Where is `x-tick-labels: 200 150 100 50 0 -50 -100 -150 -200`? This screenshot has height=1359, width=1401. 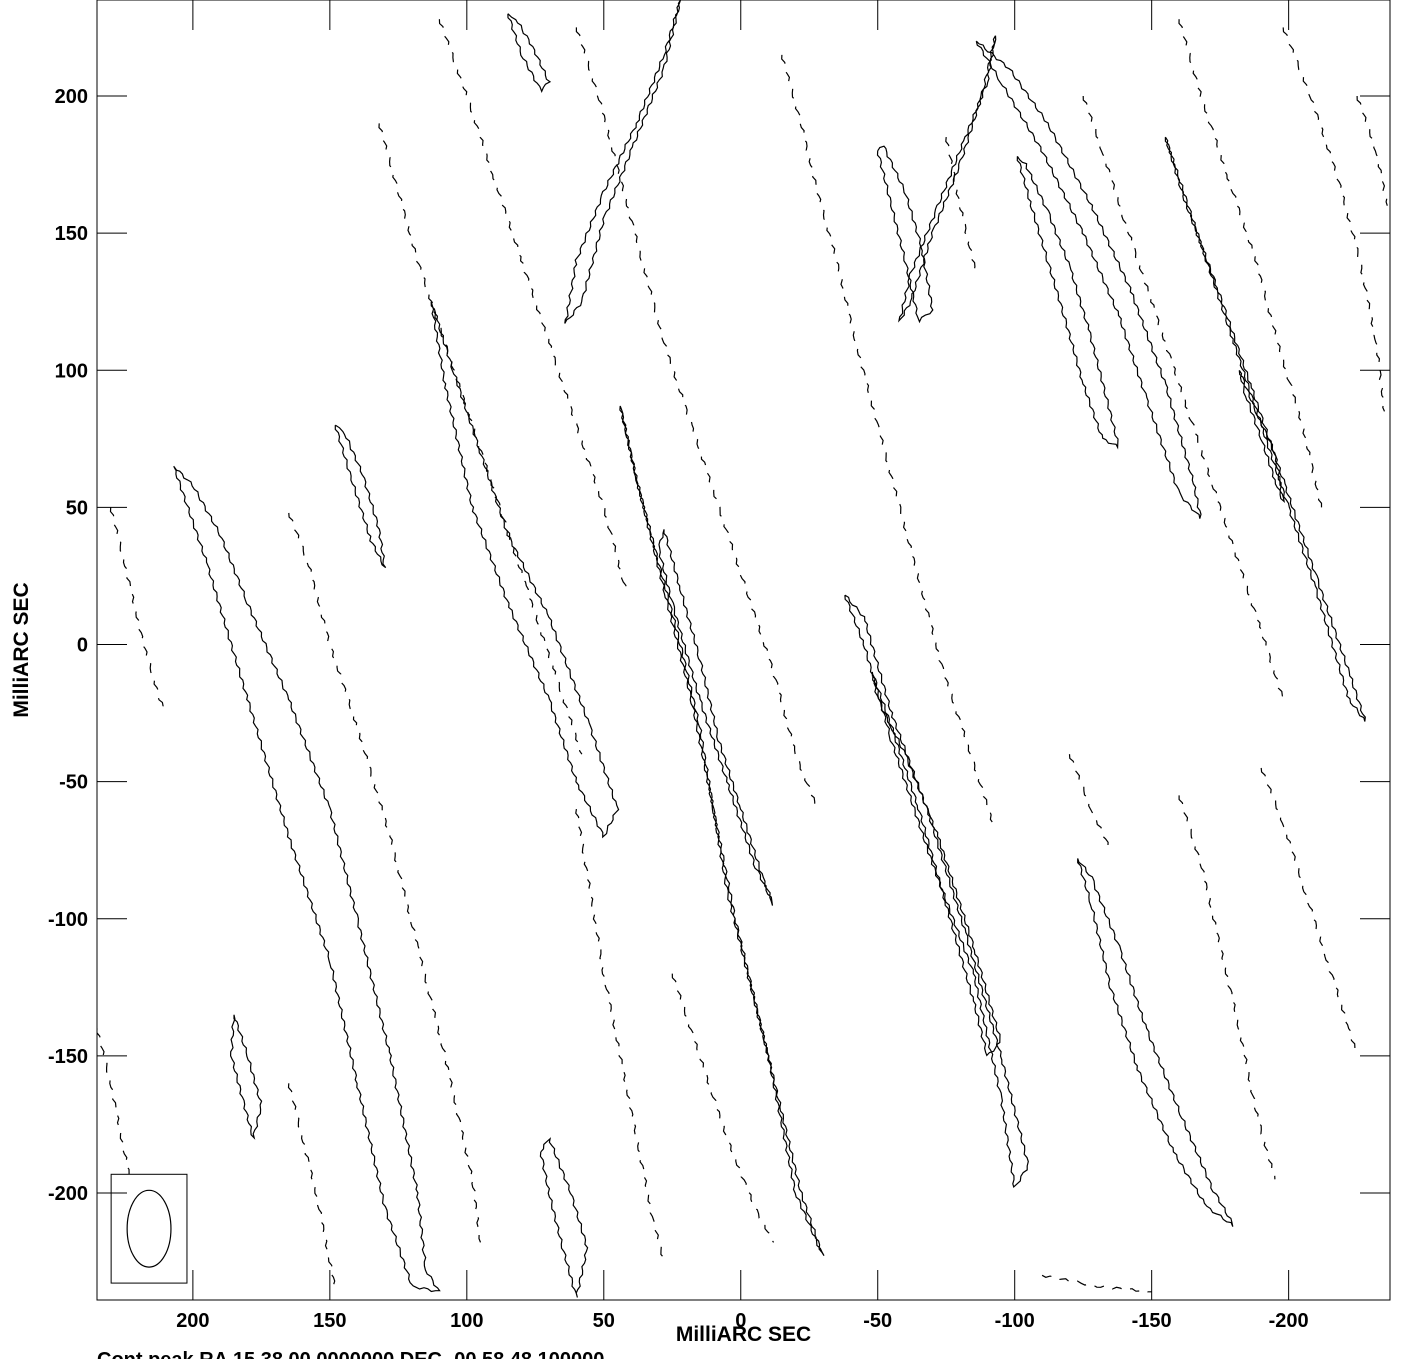 x-tick-labels: 200 150 100 50 0 -50 -100 -150 -200 is located at coordinates (742, 1321).